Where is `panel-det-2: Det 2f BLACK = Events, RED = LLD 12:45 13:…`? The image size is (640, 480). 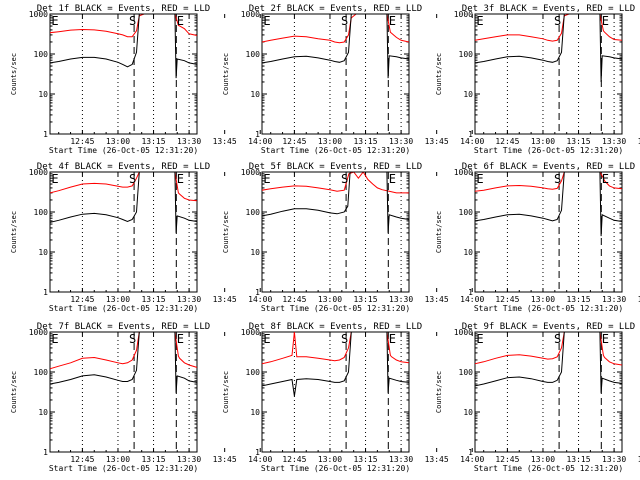 panel-det-2: Det 2f BLACK = Events, RED = LLD 12:45 13:… is located at coordinates (353, 79).